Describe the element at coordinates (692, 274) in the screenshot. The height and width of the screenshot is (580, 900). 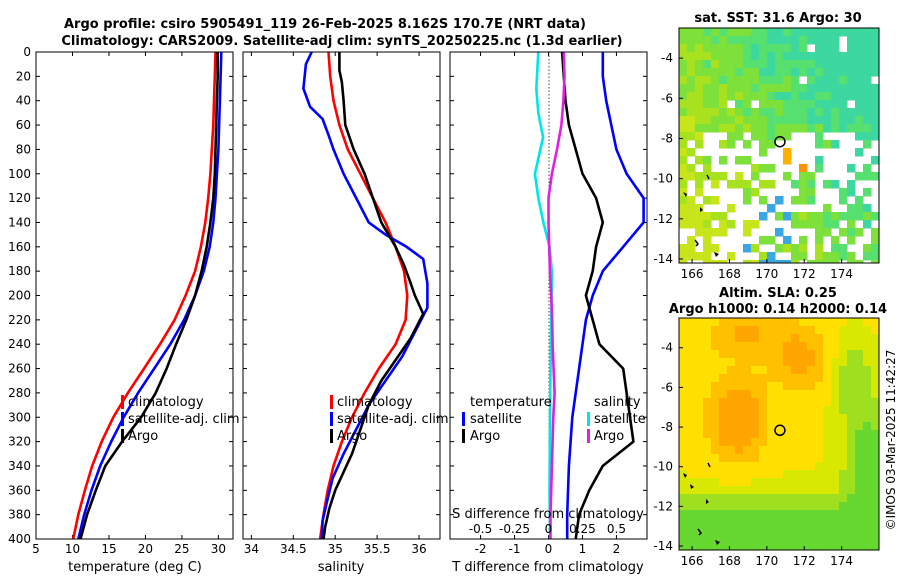
I see `map-x-tick-label: 166` at that location.